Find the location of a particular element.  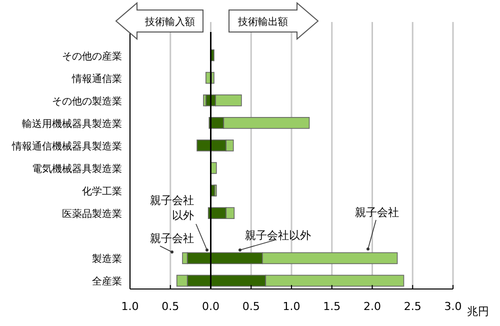

y-tick-label: 電気機械器具製造業 is located at coordinates (77, 169).